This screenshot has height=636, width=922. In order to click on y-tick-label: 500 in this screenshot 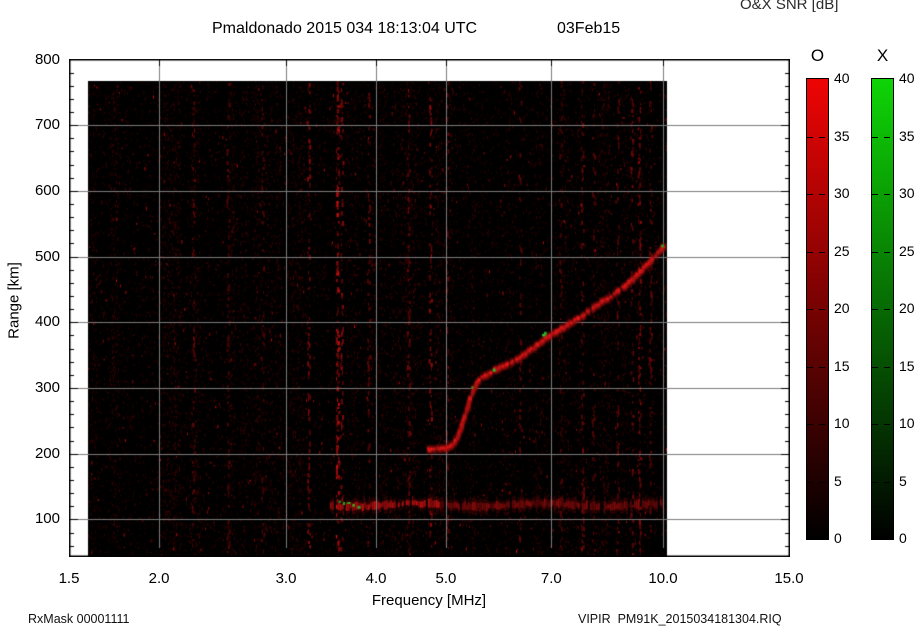, I will do `click(47, 256)`.